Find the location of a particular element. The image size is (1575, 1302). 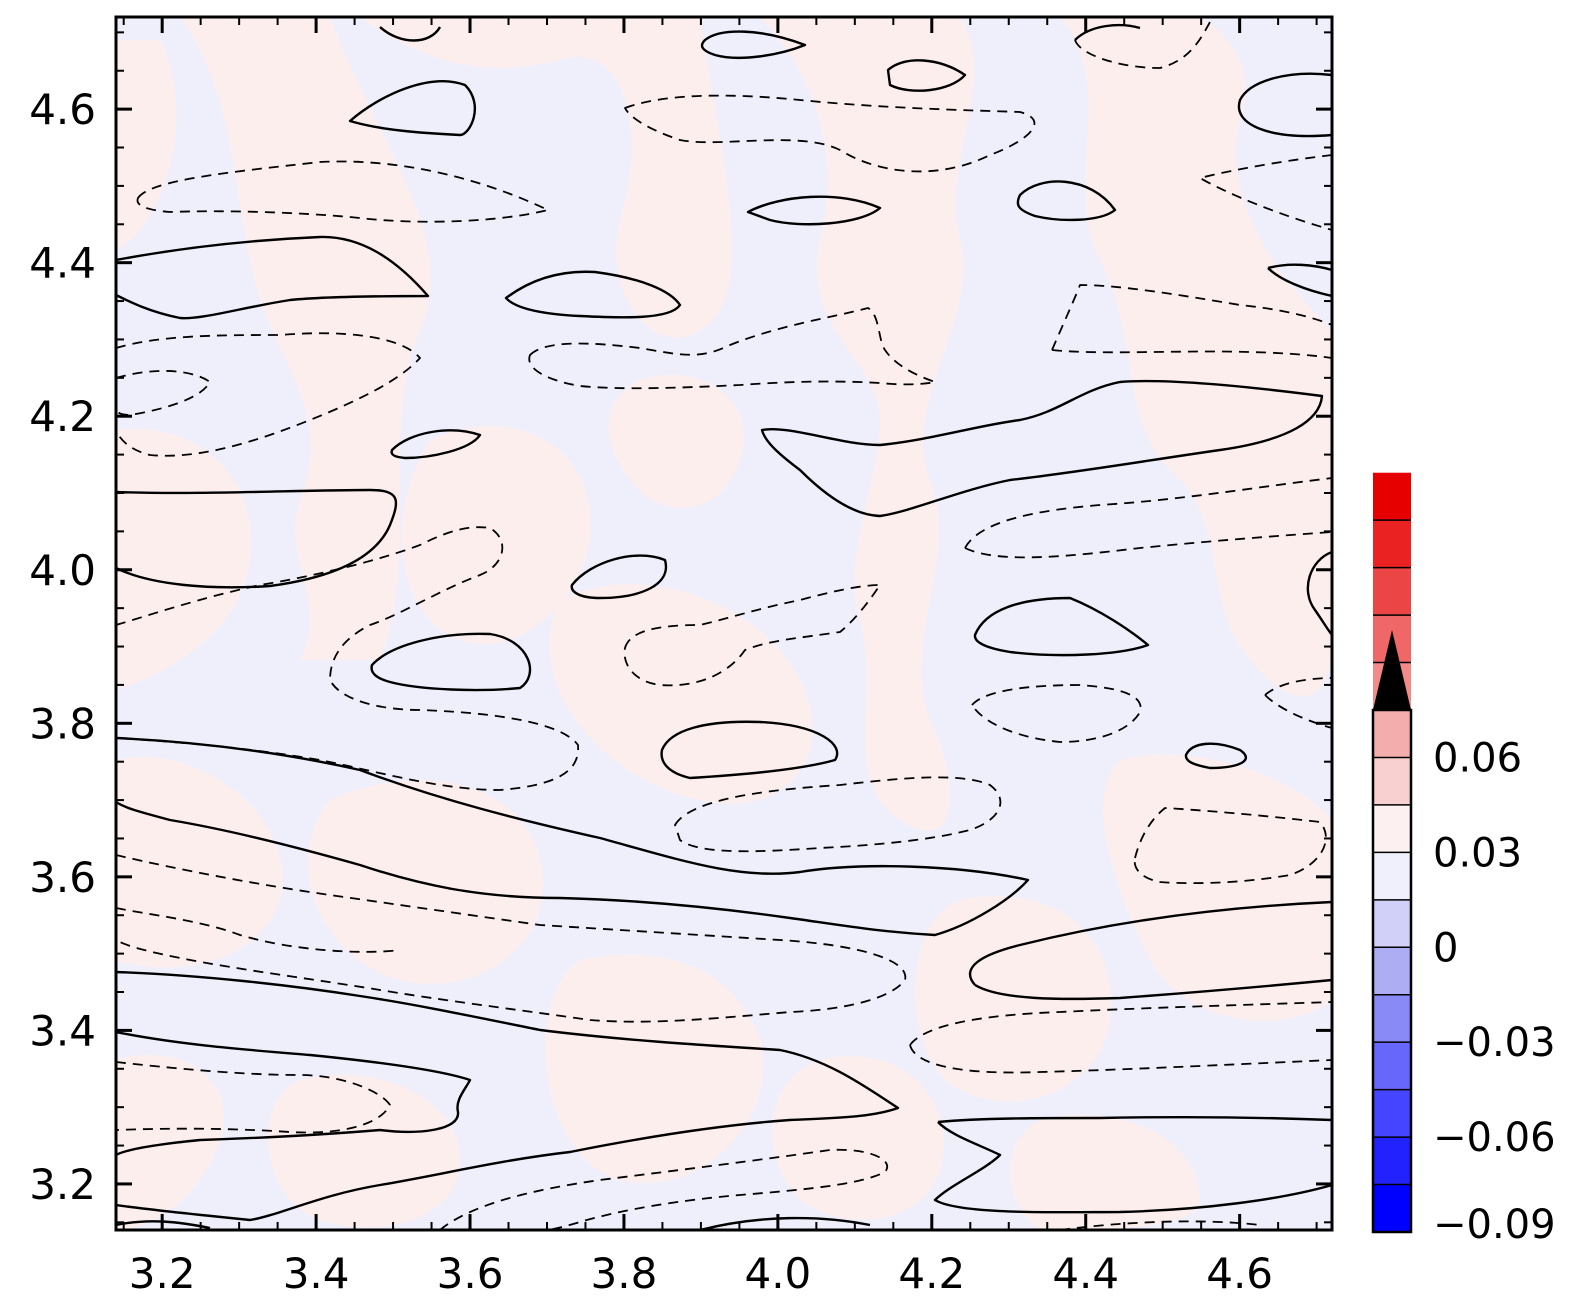

y-tick-label: 3.2 is located at coordinates (62, 1184).